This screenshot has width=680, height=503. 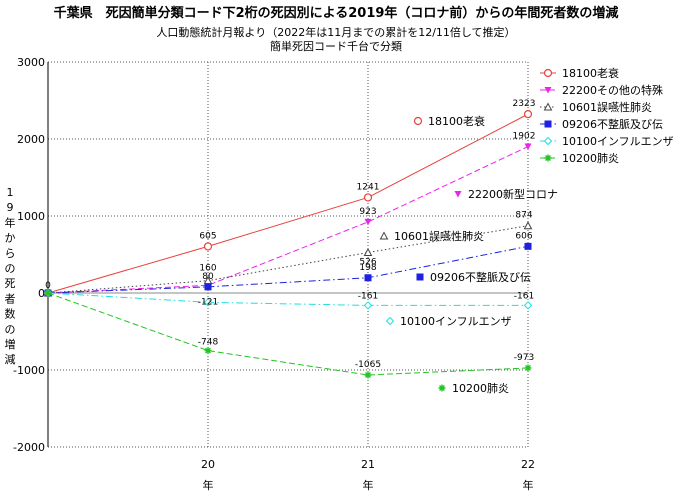 What do you see at coordinates (10, 298) in the screenshot?
I see `y-axis-label-char: 者` at bounding box center [10, 298].